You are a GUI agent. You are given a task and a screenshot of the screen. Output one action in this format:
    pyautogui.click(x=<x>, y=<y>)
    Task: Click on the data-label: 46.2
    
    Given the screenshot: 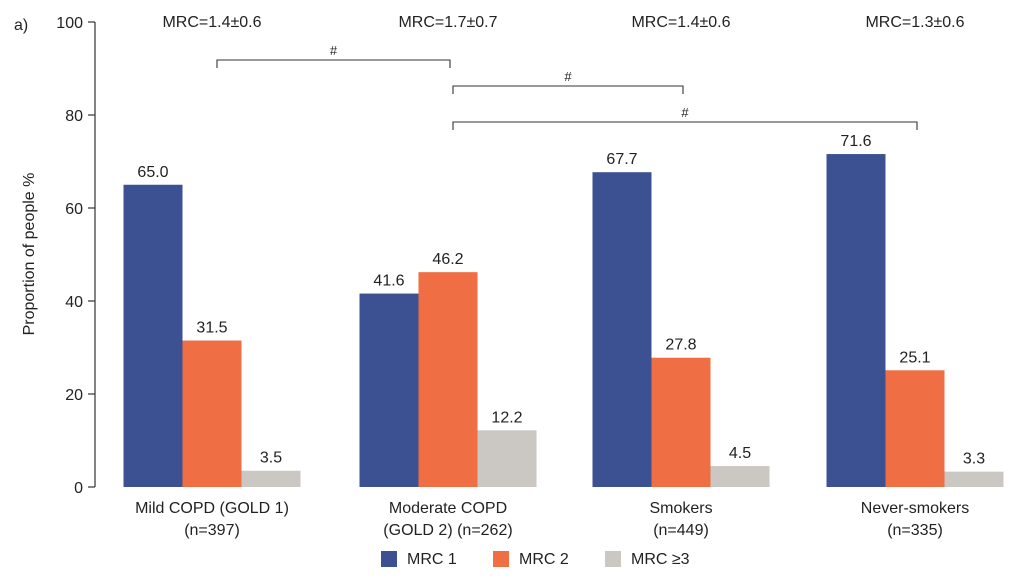 What is the action you would take?
    pyautogui.click(x=447, y=259)
    